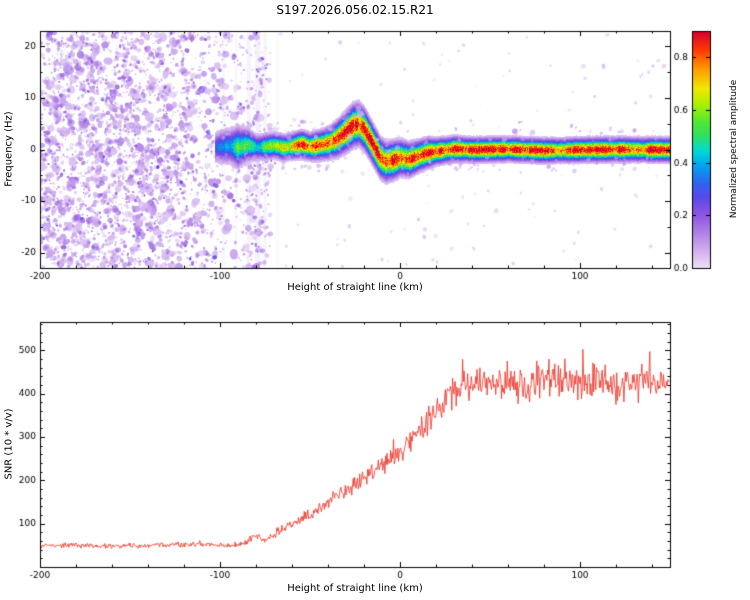  What do you see at coordinates (734, 149) in the screenshot?
I see `colorbar-label: Normalized spectral amplitude` at bounding box center [734, 149].